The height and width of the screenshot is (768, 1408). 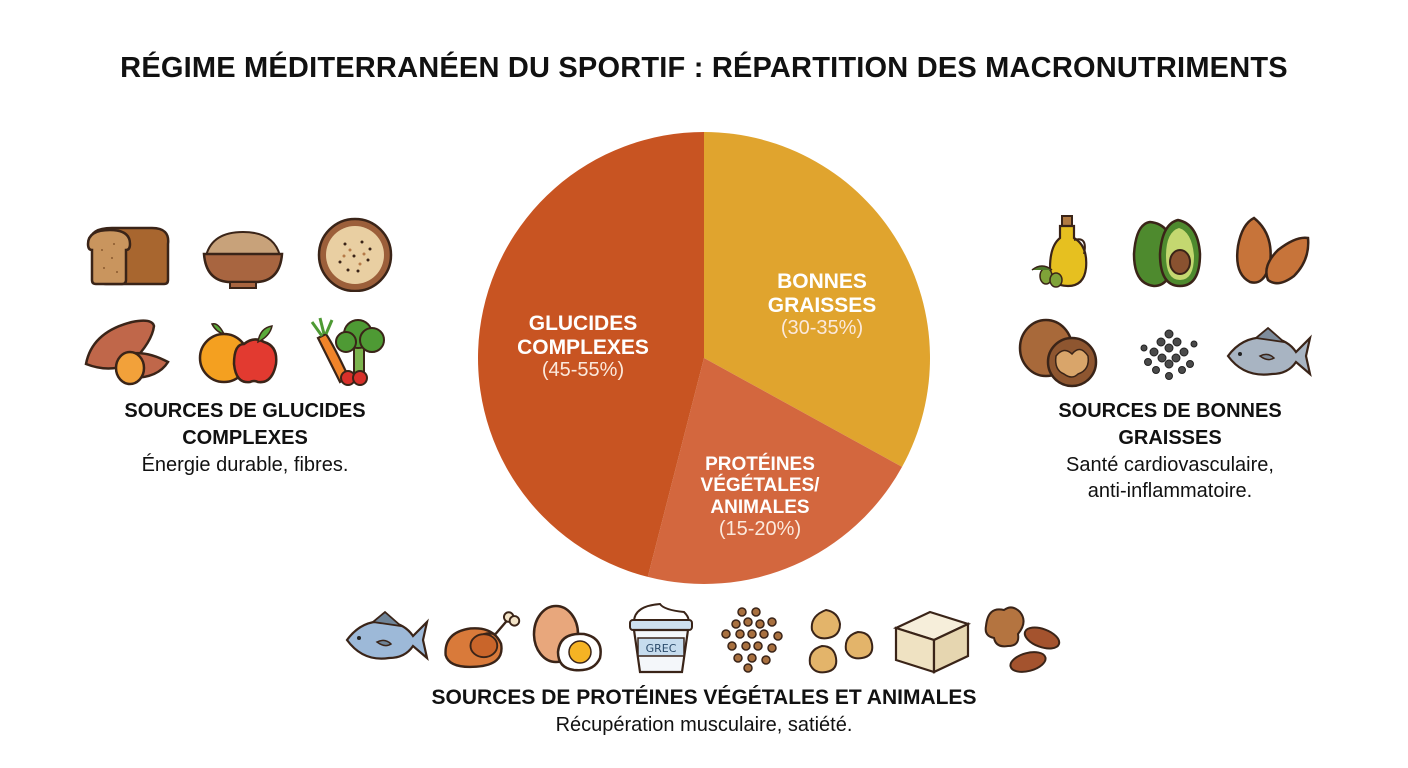 What do you see at coordinates (583, 323) in the screenshot?
I see `slice-name-line: GLUCIDES` at bounding box center [583, 323].